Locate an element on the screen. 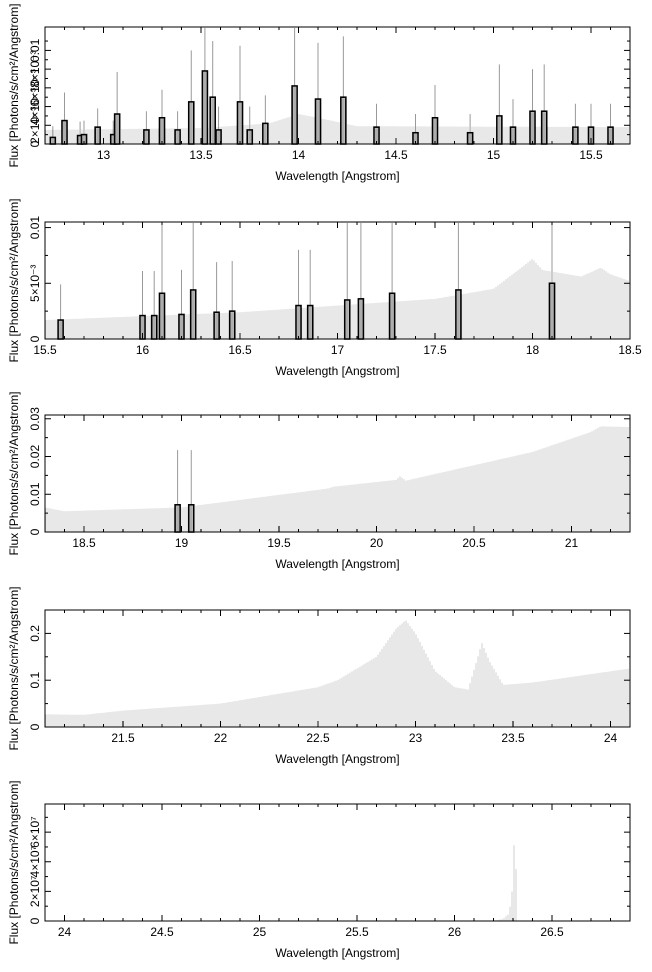  x-tick-label: 17 is located at coordinates (338, 350).